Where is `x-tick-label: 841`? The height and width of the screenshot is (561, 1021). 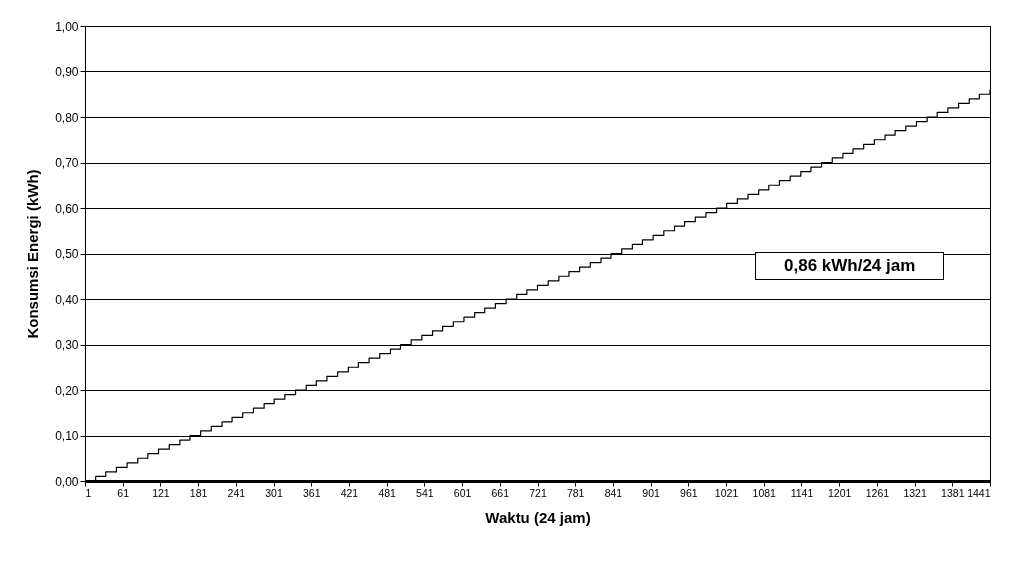 x-tick-label: 841 is located at coordinates (613, 492).